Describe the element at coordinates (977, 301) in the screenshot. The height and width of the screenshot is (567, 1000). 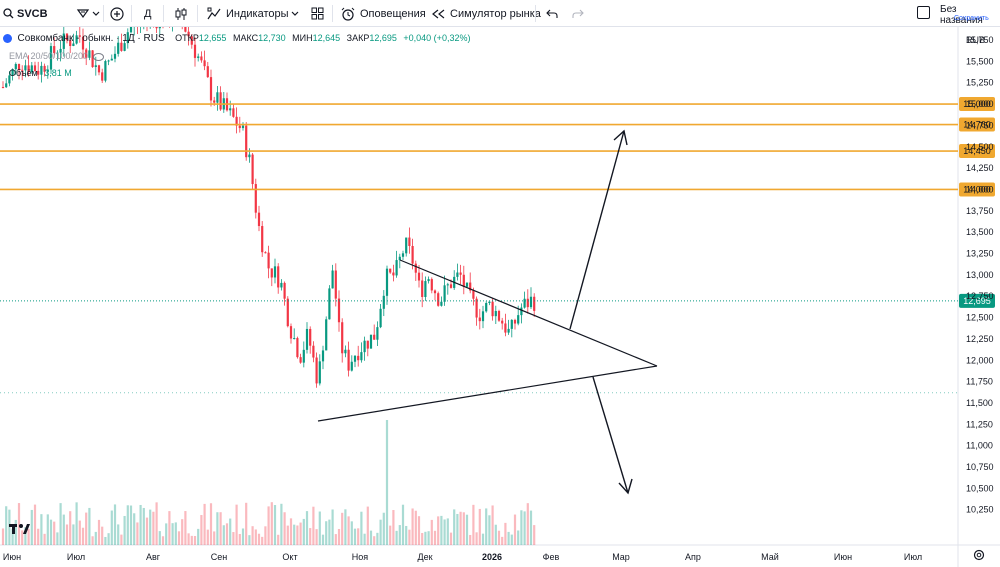
I see `last-price-label: 12,695` at that location.